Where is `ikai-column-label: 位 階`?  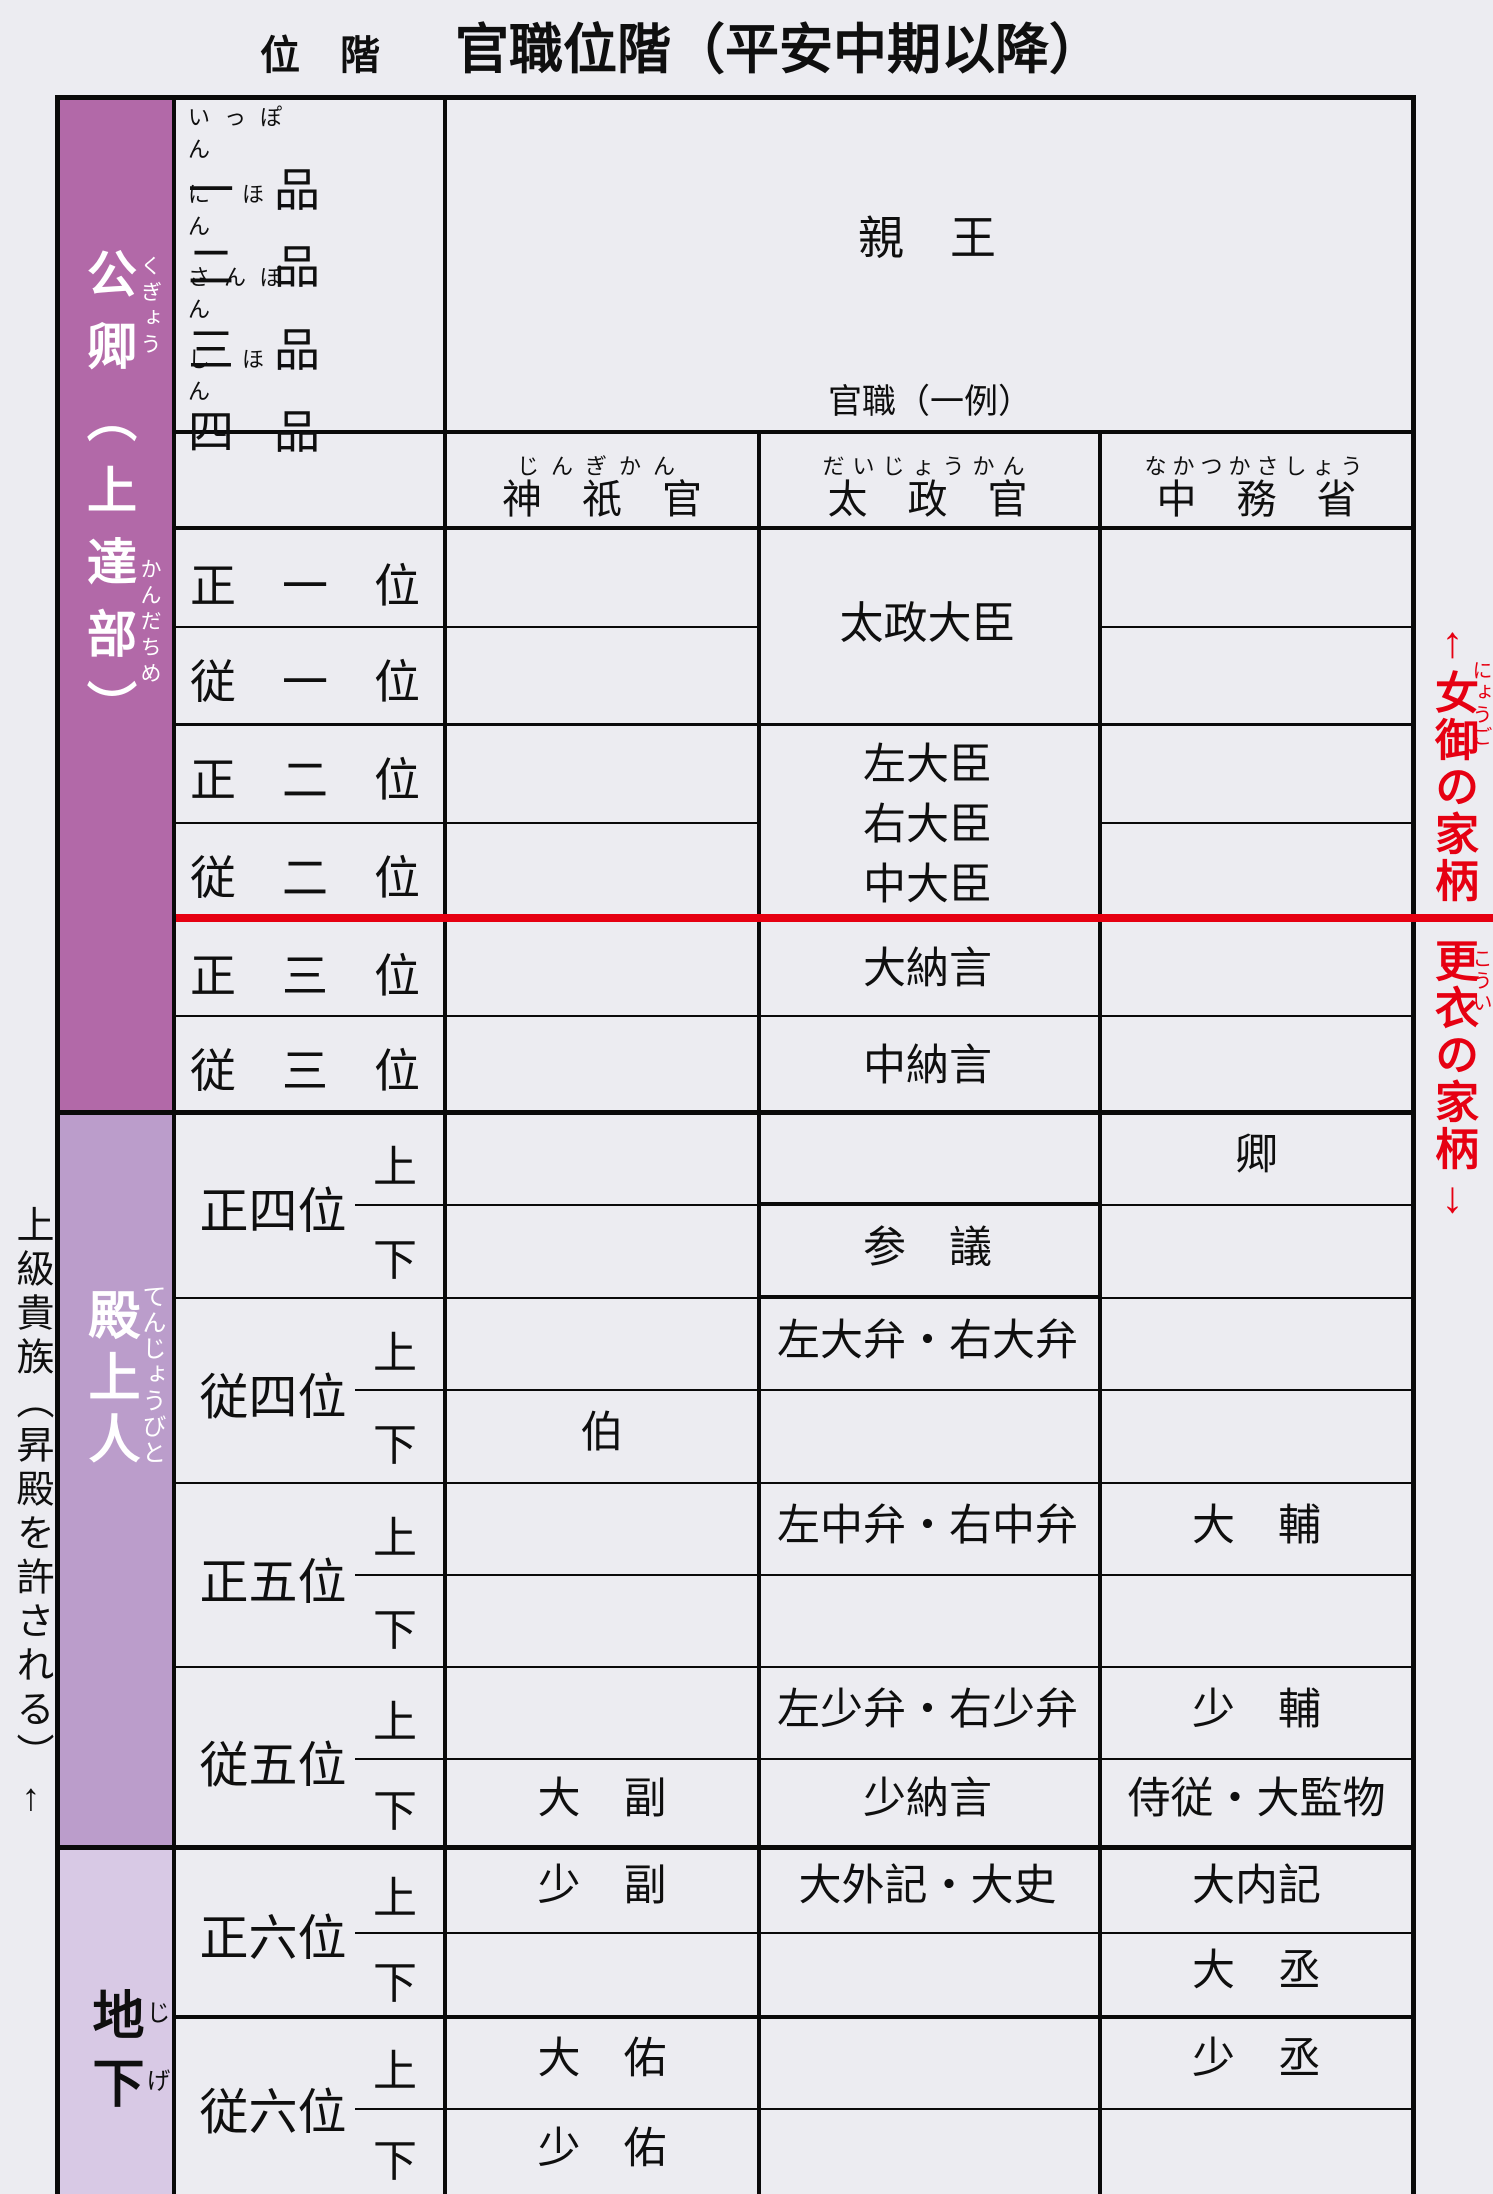
ikai-column-label: 位 階 is located at coordinates (320, 56).